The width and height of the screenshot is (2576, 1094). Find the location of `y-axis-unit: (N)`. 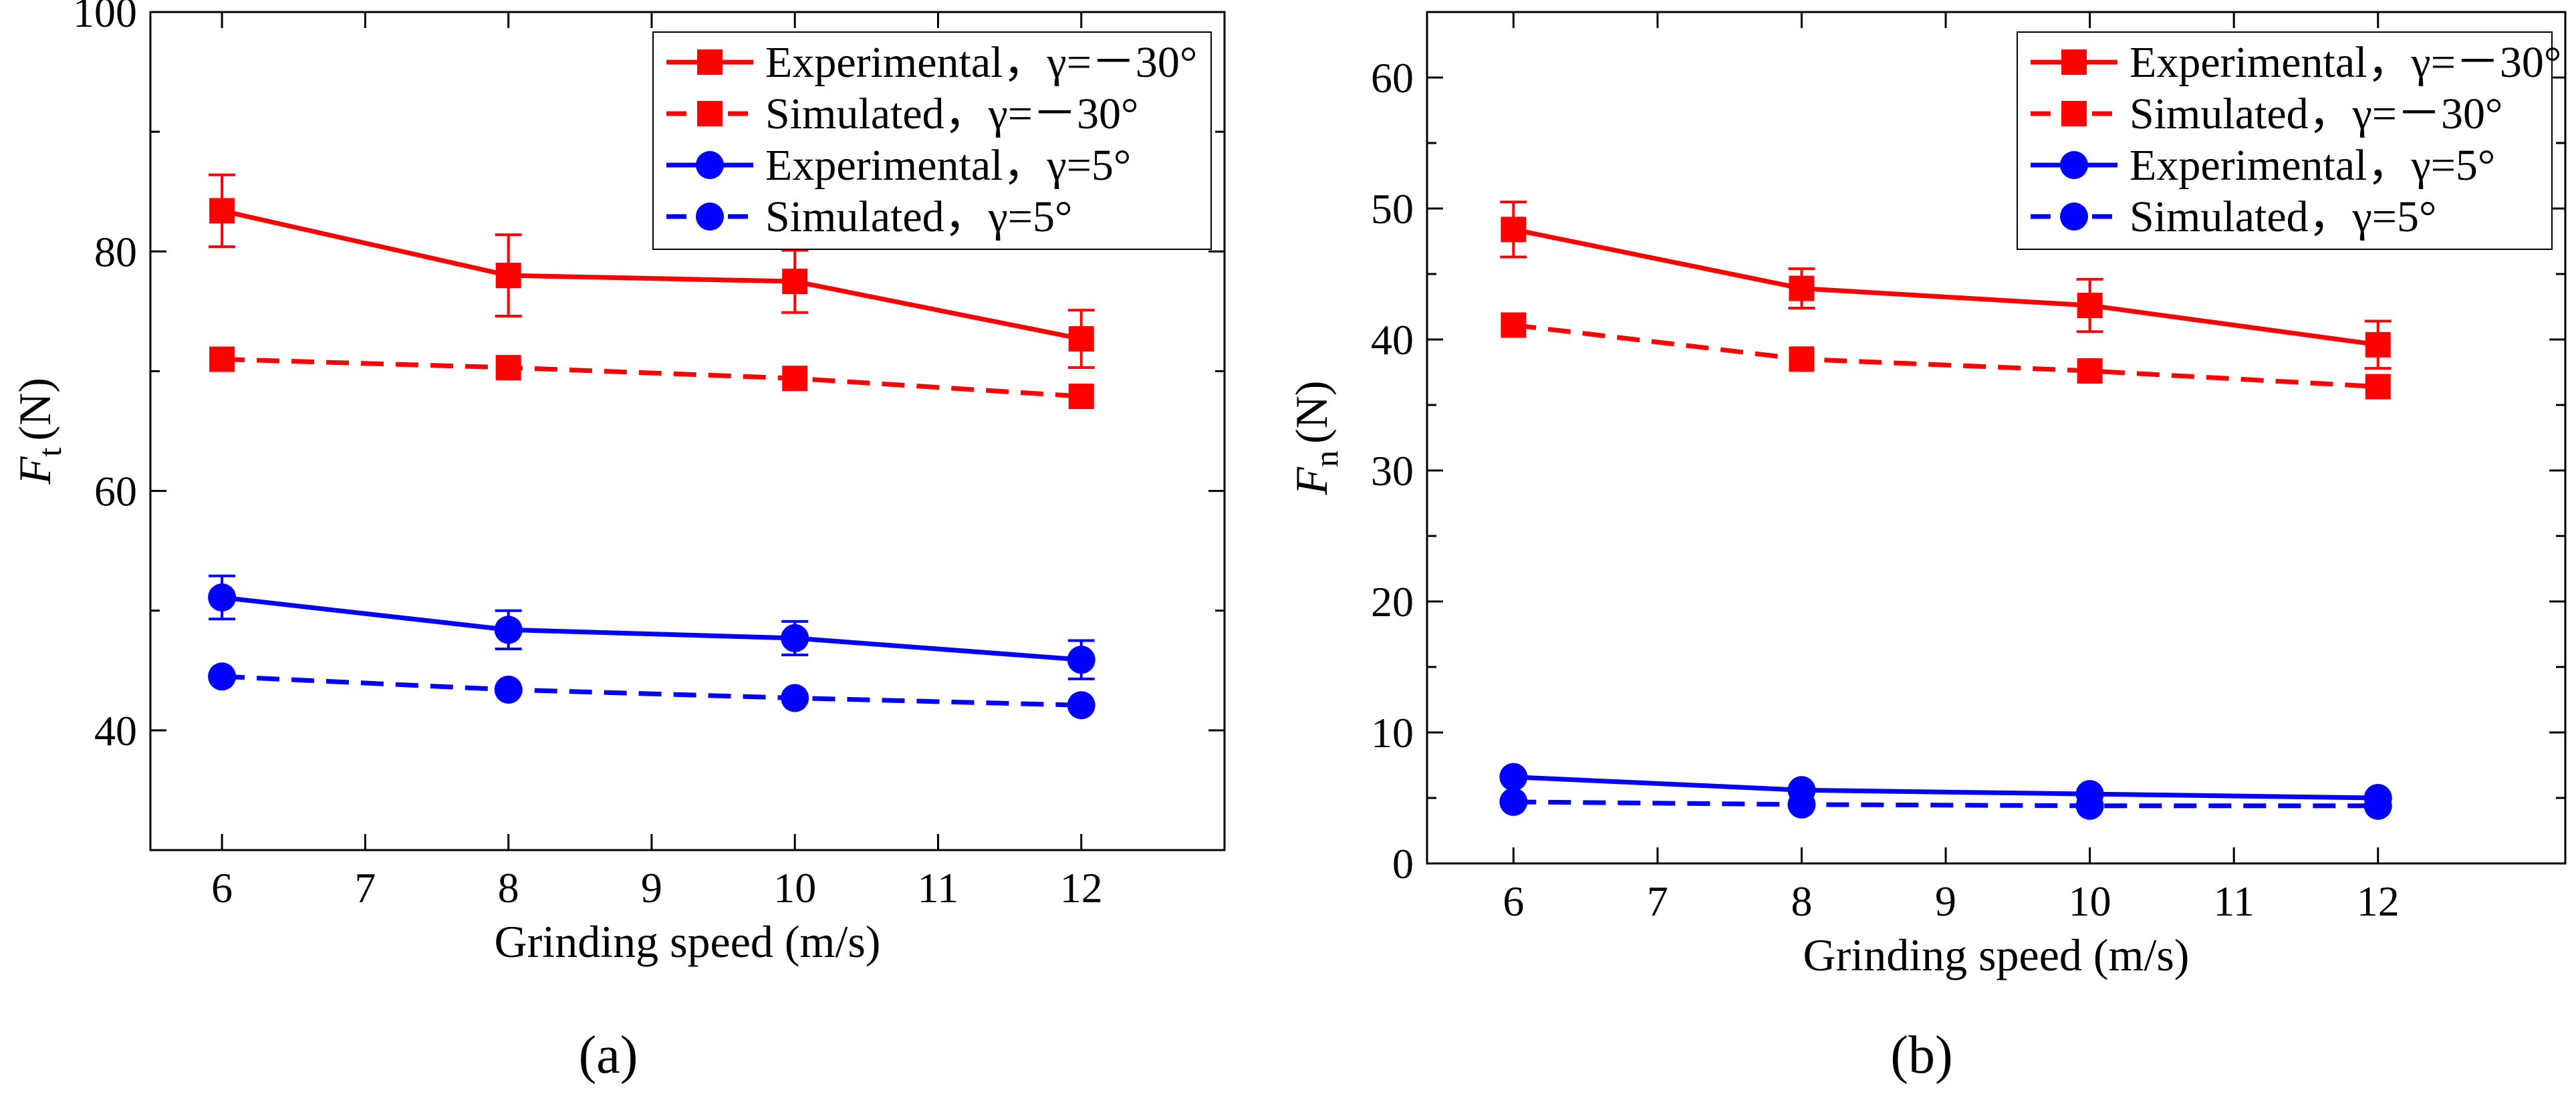

y-axis-unit: (N) is located at coordinates (34, 409).